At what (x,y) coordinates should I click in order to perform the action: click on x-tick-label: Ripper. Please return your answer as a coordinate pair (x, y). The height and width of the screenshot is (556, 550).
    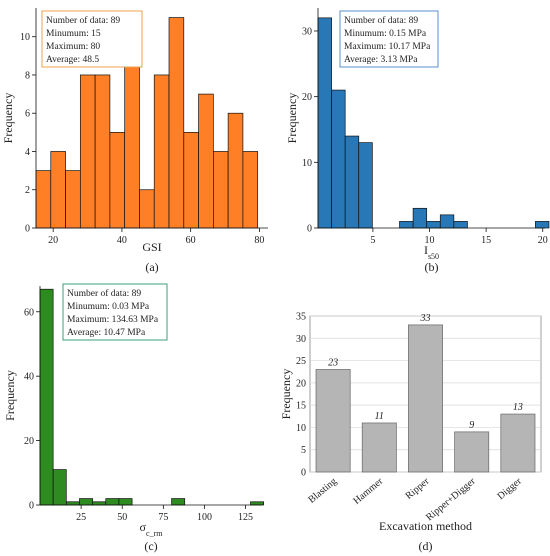
    Looking at the image, I should click on (418, 488).